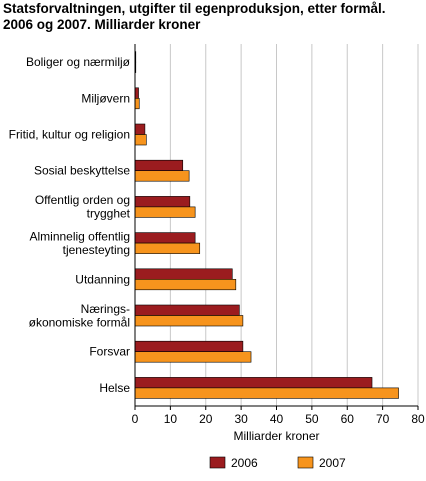  I want to click on x-tick-label: 20, so click(206, 419).